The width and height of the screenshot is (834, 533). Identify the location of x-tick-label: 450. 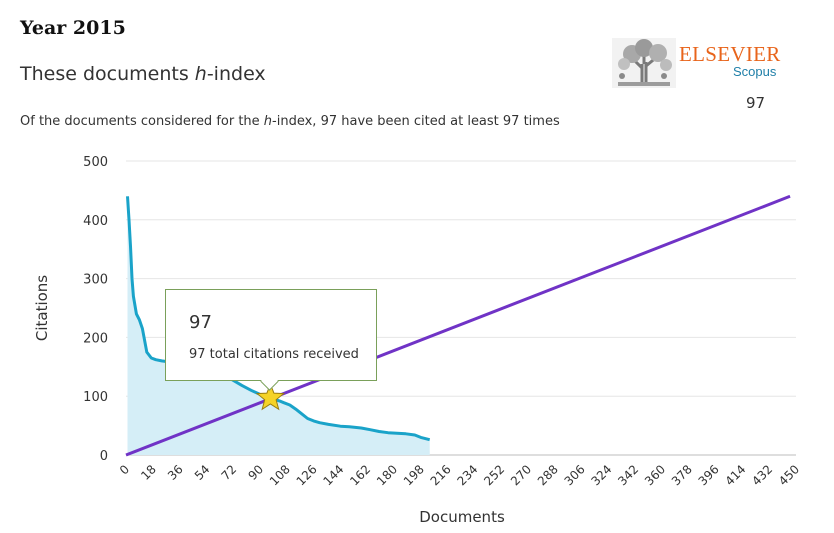
(789, 475).